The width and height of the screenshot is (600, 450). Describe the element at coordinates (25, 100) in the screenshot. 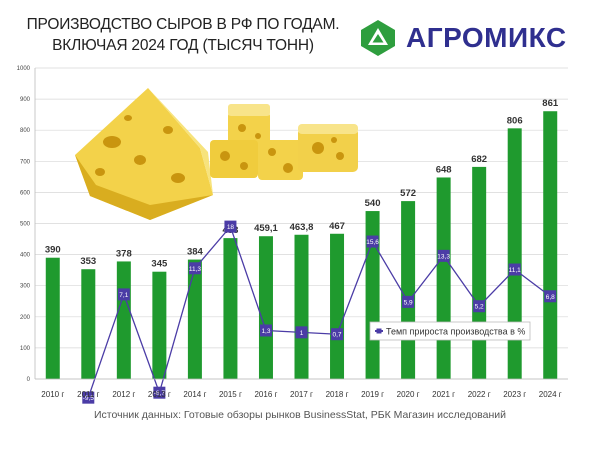

I see `y-tick-label: 900` at that location.